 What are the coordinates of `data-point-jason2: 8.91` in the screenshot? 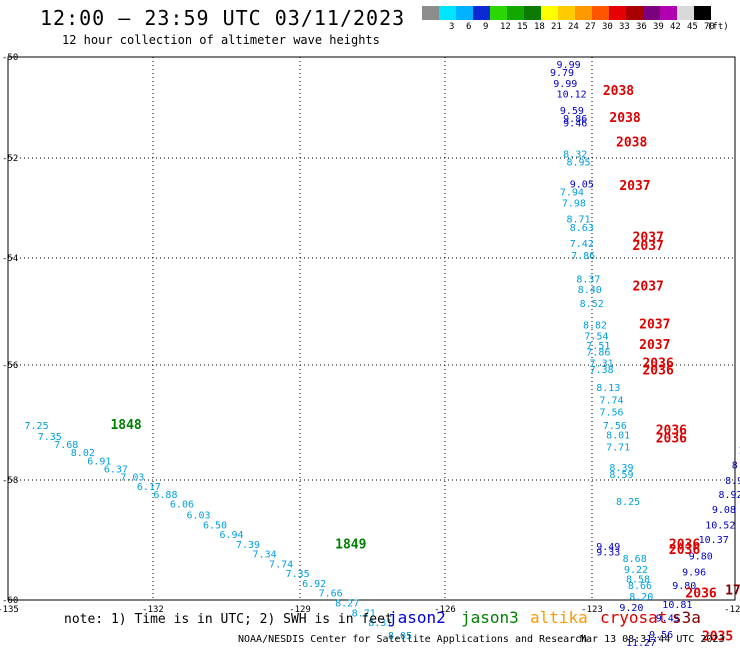 It's located at (732, 481).